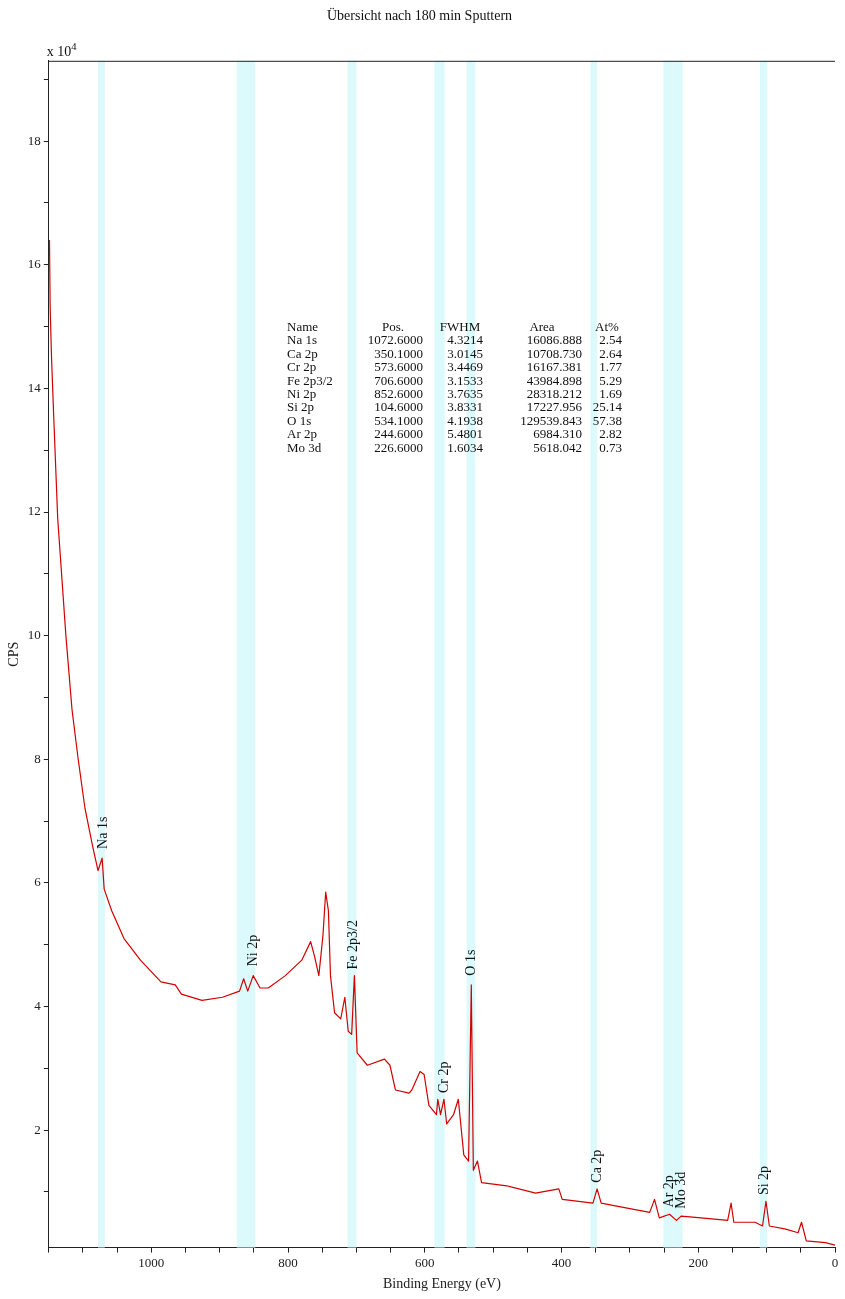  I want to click on x-tick-label: 200, so click(698, 1262).